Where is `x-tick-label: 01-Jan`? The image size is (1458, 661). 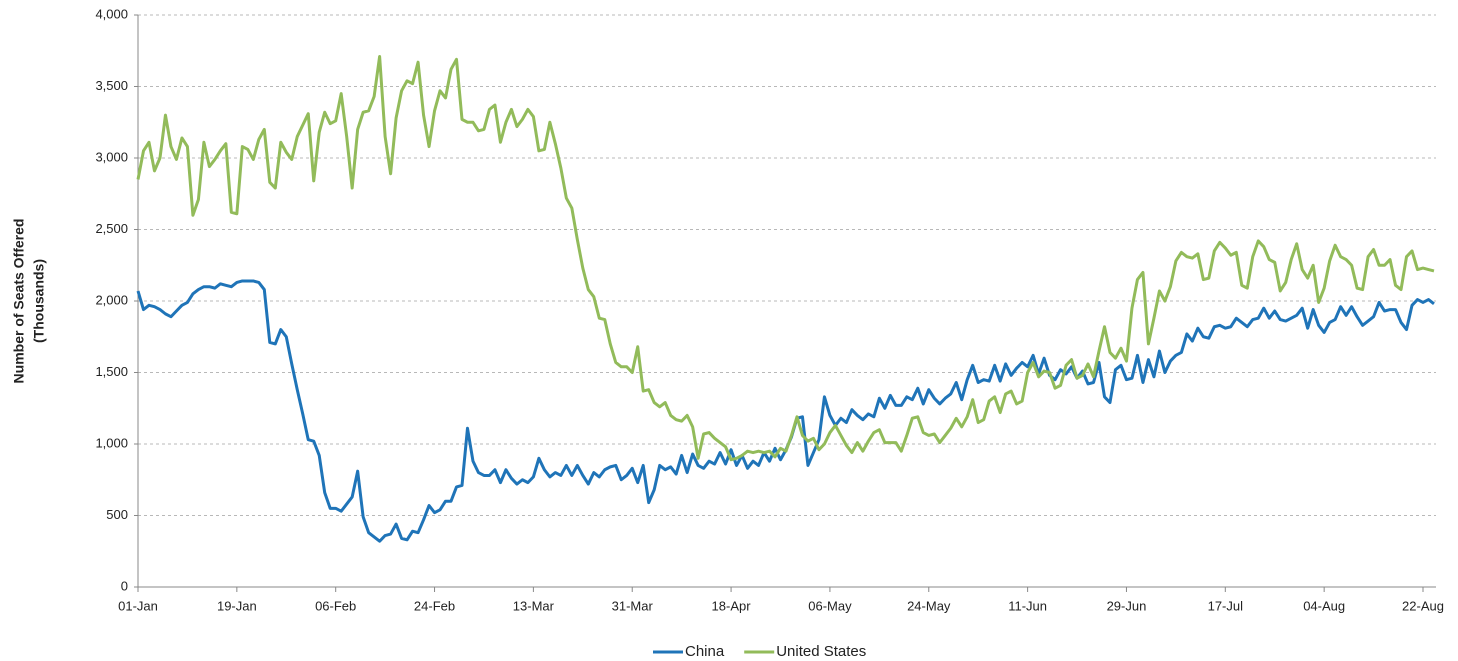 x-tick-label: 01-Jan is located at coordinates (138, 605).